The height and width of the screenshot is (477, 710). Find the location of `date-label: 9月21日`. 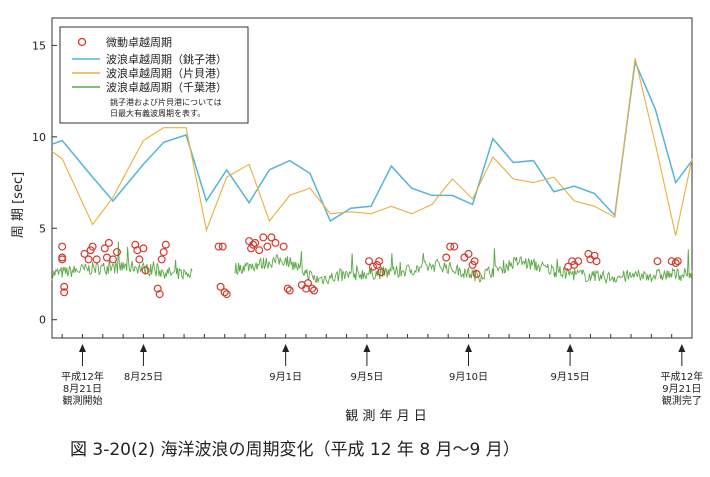

date-label: 9月21日 is located at coordinates (681, 389).